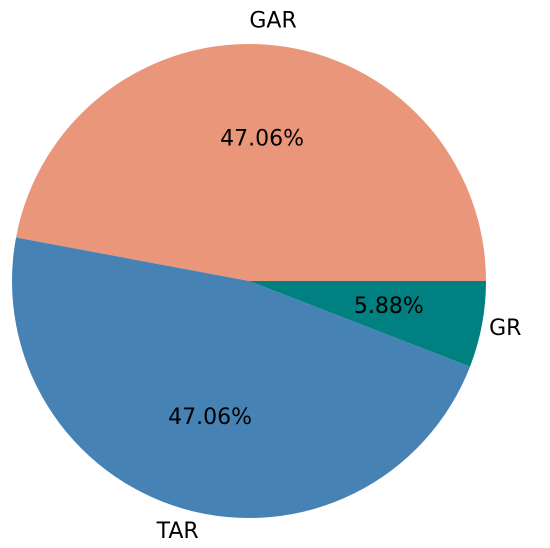  What do you see at coordinates (272, 20) in the screenshot?
I see `slice-label: GAR` at bounding box center [272, 20].